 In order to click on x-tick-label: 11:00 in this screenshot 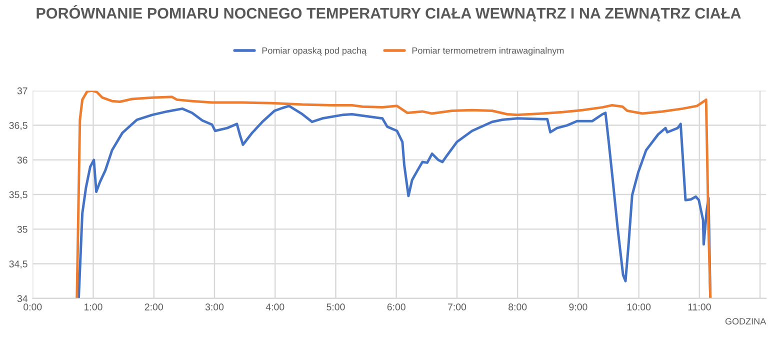, I will do `click(699, 307)`.